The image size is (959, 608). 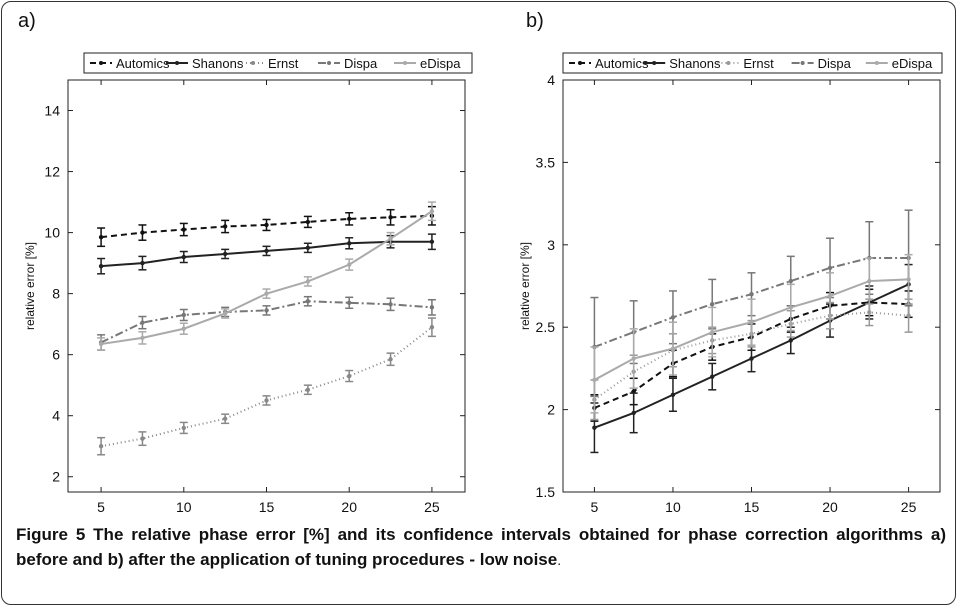 I want to click on y-tick-label: 2.5, so click(x=546, y=327).